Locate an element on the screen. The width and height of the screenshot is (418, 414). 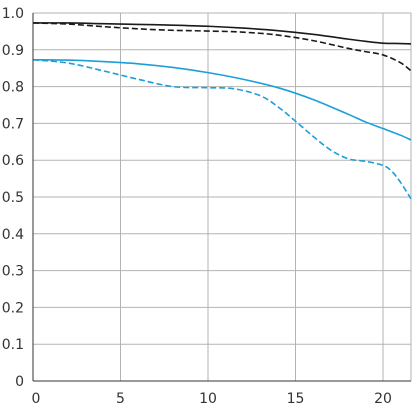
y-tick-label: 0.2 is located at coordinates (13, 308).